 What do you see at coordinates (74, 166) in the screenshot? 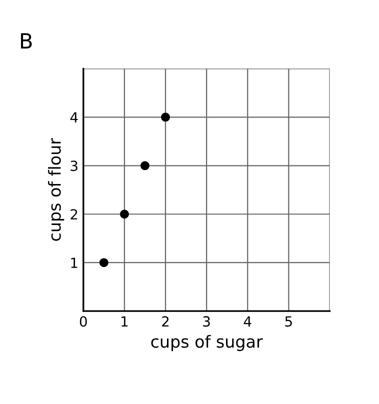
I see `y-tick-label: 3` at bounding box center [74, 166].